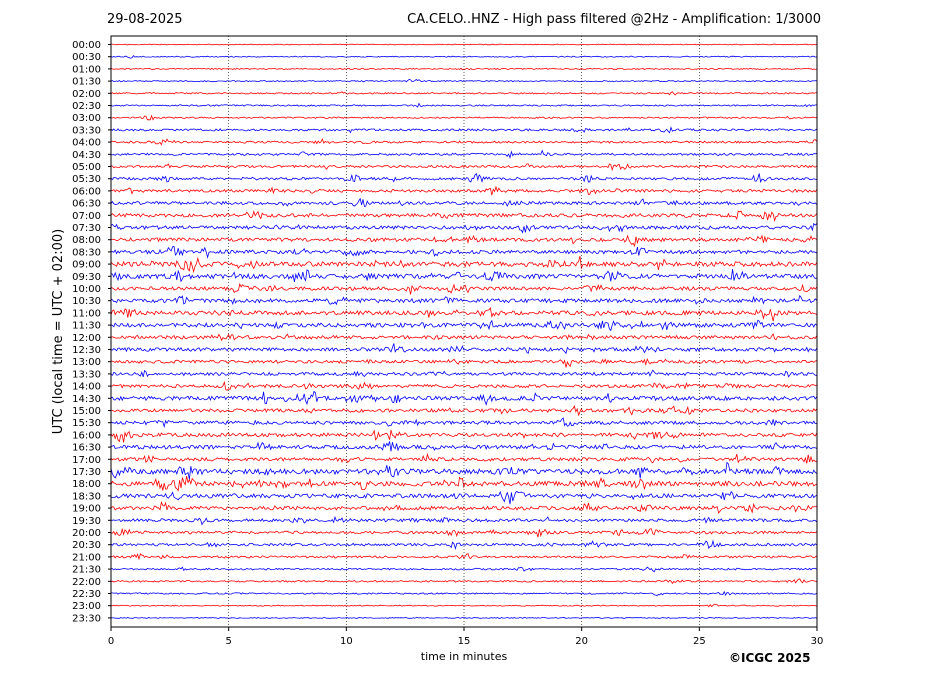  I want to click on y-tick-label: 01:00, so click(86, 69).